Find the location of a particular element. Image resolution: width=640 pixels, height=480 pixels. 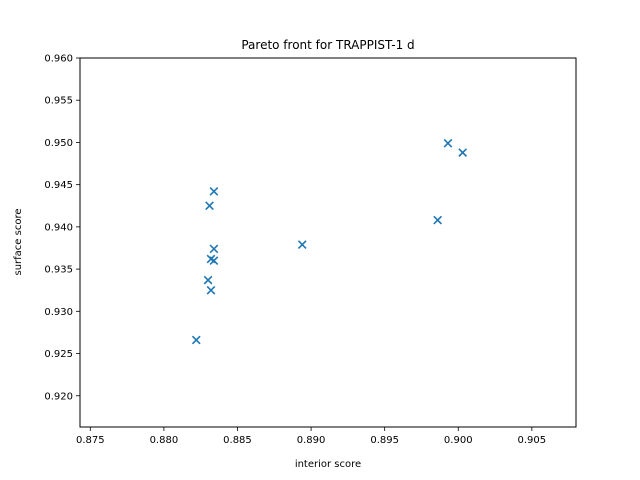

y-tick-label: 0.960 is located at coordinates (58, 59).